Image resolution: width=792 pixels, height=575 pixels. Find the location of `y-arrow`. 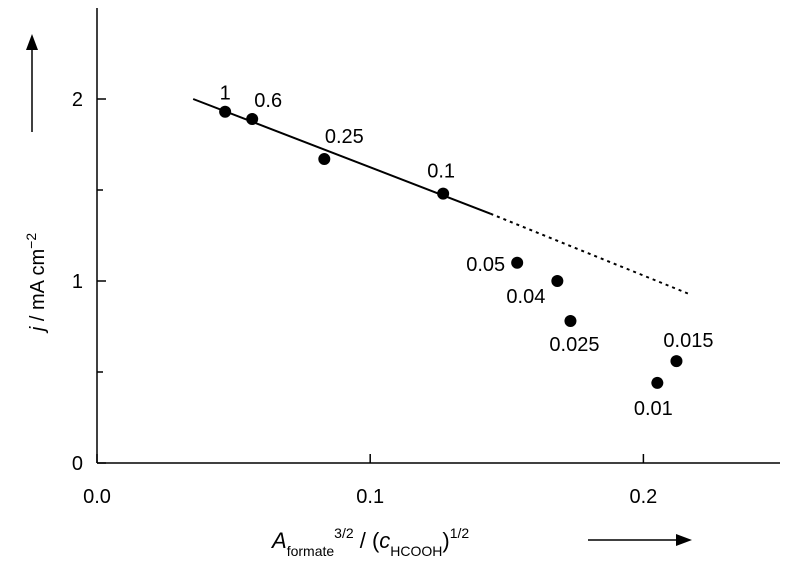

y-arrow is located at coordinates (32, 83).